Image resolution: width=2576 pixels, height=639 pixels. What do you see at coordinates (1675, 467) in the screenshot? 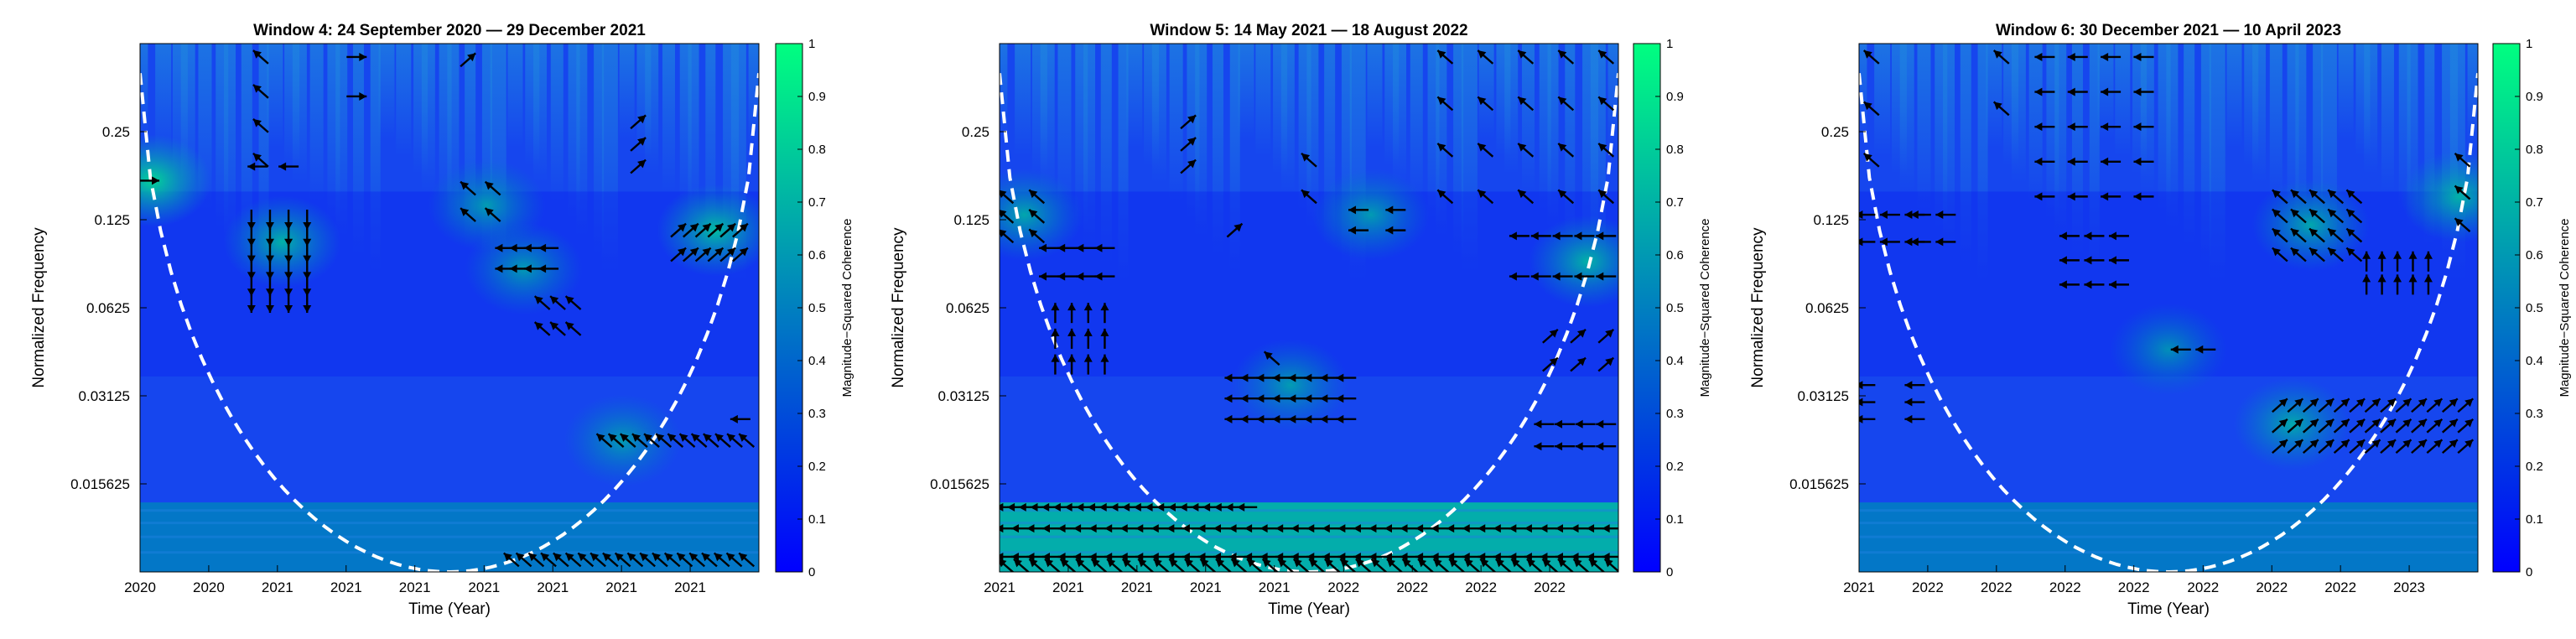
I see `colorbar-tick-label: 0.2` at bounding box center [1675, 467].